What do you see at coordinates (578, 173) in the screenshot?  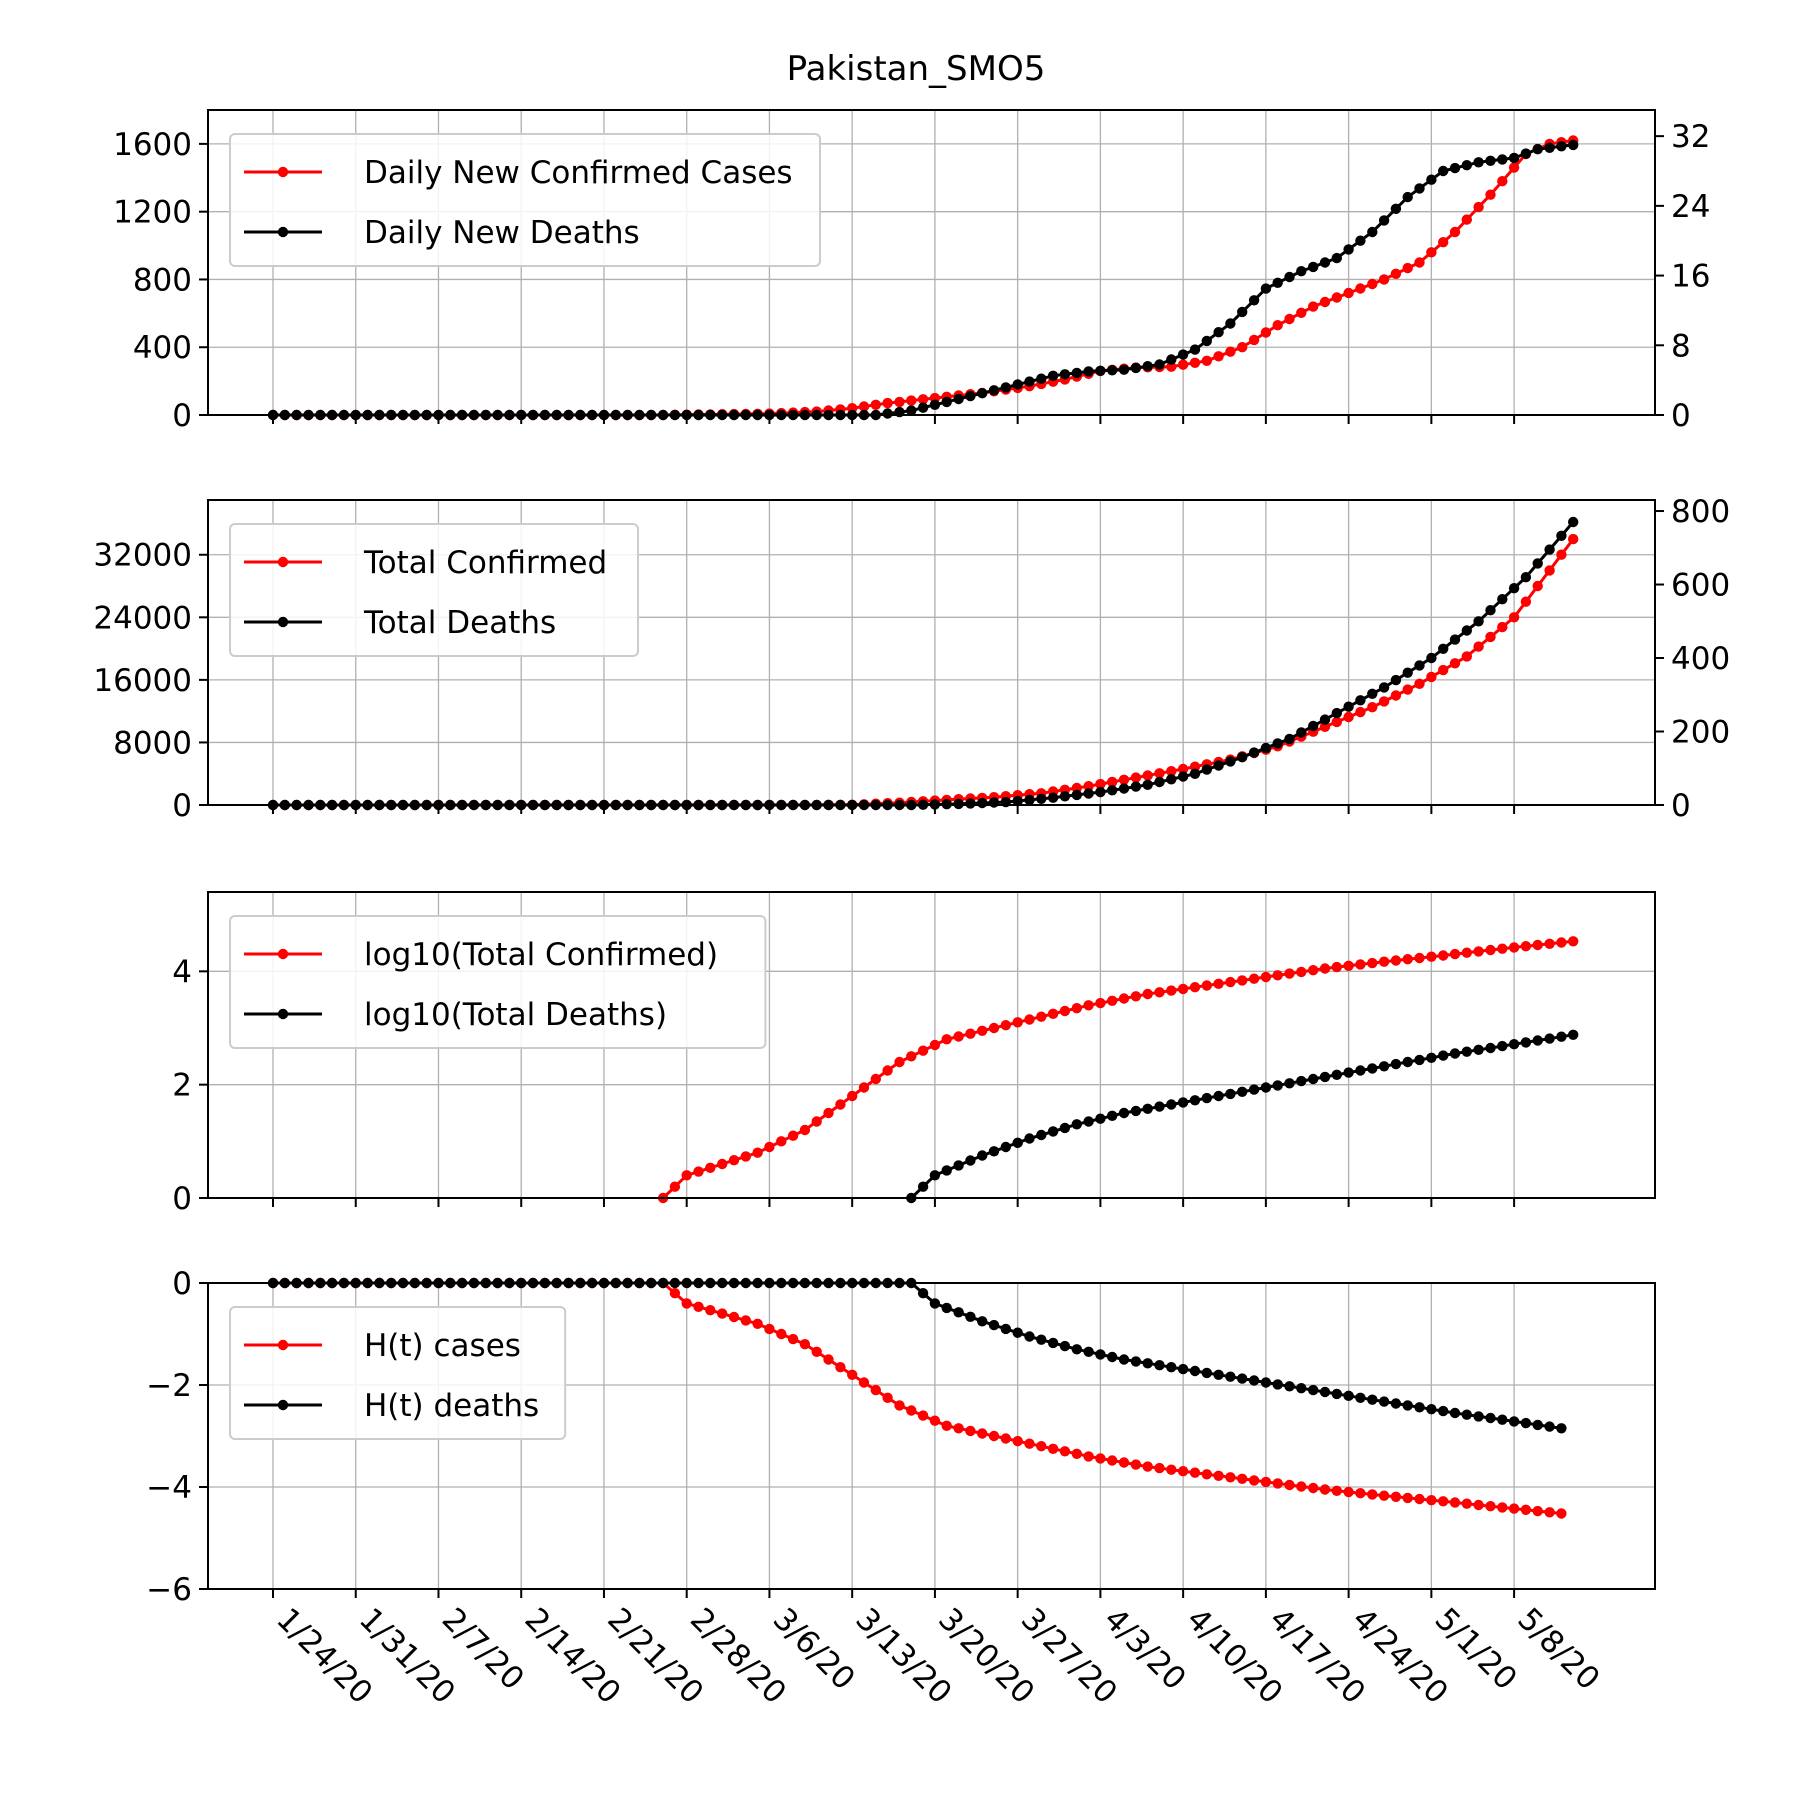 I see `legend-label: Daily New Confirmed Cases` at bounding box center [578, 173].